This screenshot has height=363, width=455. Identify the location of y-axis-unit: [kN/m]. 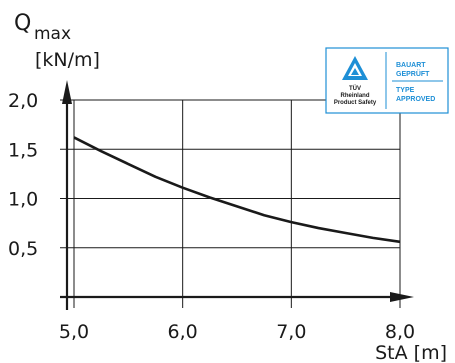
(67, 60).